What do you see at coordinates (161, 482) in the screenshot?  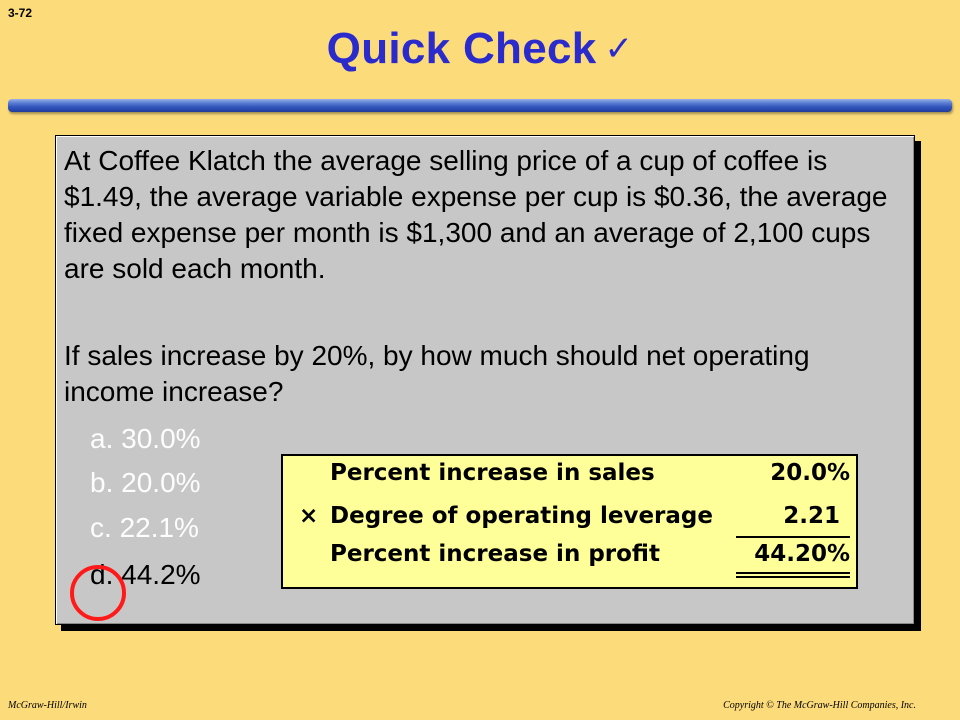 I see `option-text: 20.0%` at bounding box center [161, 482].